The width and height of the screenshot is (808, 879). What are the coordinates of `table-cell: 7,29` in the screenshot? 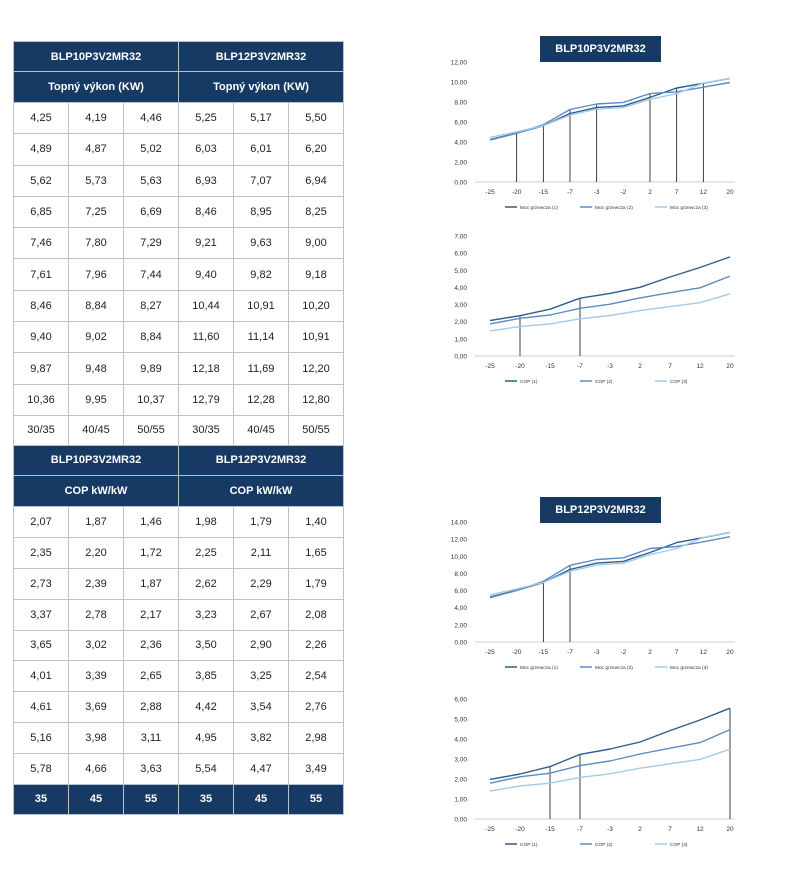 It's located at (151, 243).